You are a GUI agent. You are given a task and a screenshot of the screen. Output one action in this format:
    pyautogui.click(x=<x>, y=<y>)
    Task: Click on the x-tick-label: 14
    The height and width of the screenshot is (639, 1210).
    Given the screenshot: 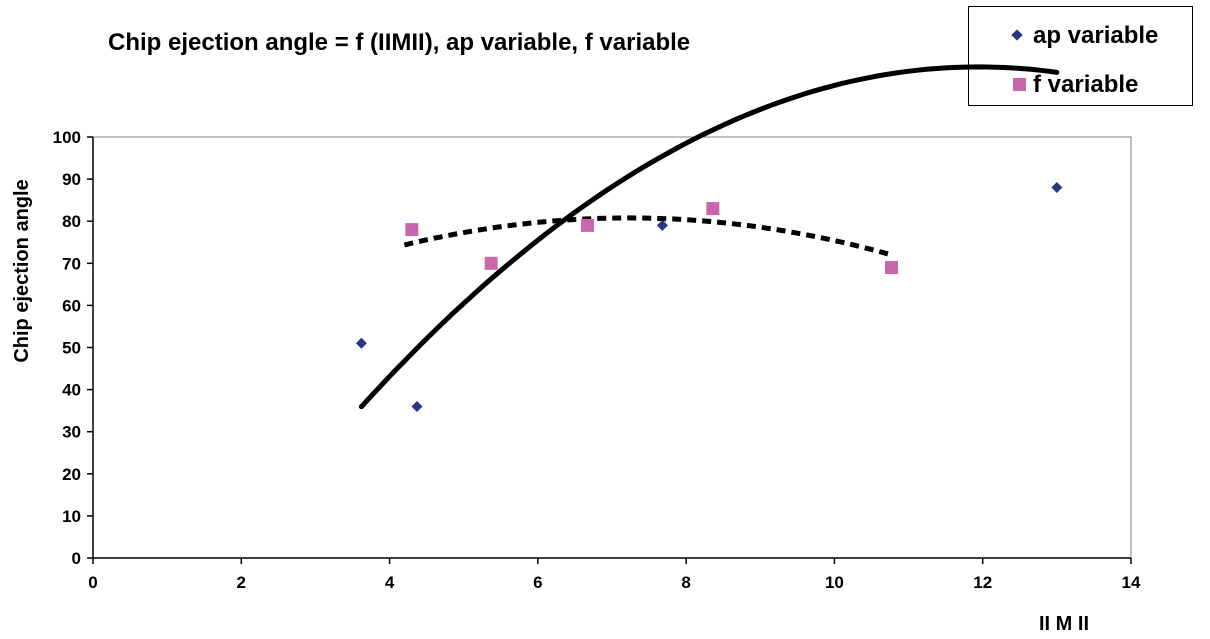 What is the action you would take?
    pyautogui.click(x=1131, y=582)
    